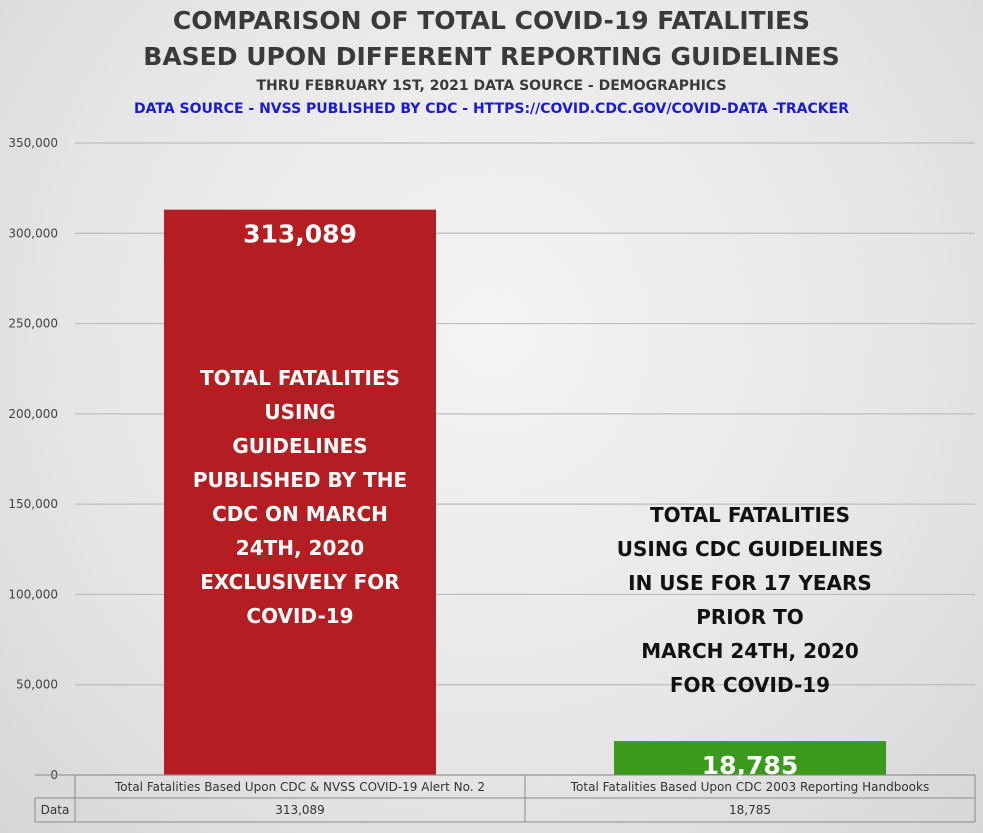  Describe the element at coordinates (750, 685) in the screenshot. I see `annotation-line: FOR COVID-19` at that location.